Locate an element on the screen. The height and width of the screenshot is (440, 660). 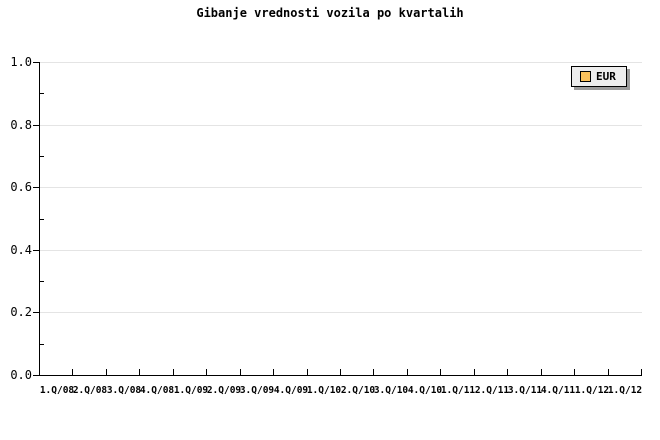
x-axis-category-label: 4.Q/09 is located at coordinates (291, 390).